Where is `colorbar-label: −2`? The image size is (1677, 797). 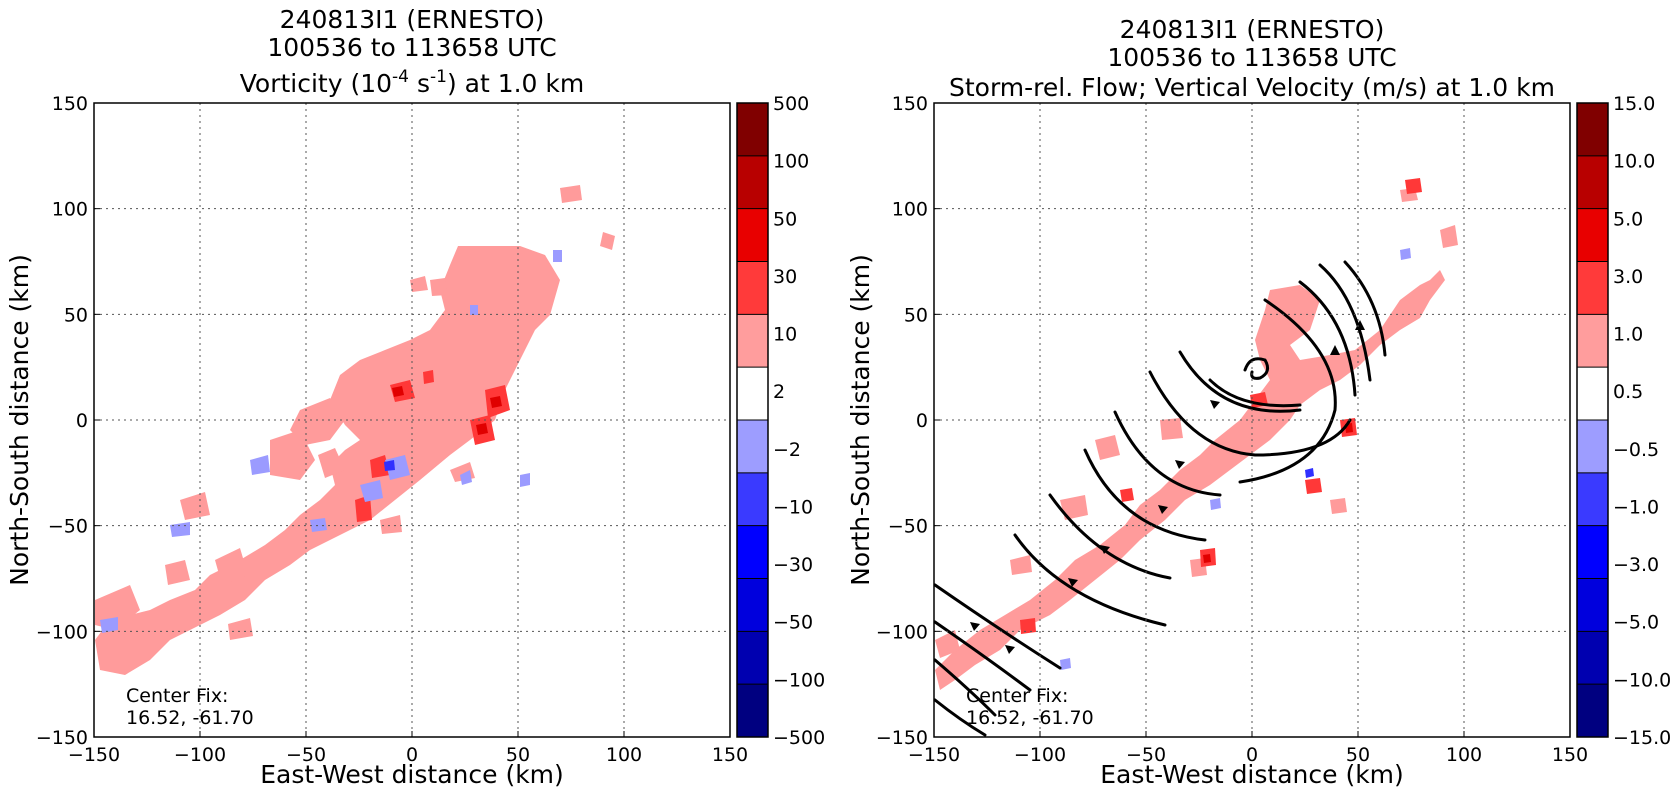
colorbar-label: −2 is located at coordinates (787, 450).